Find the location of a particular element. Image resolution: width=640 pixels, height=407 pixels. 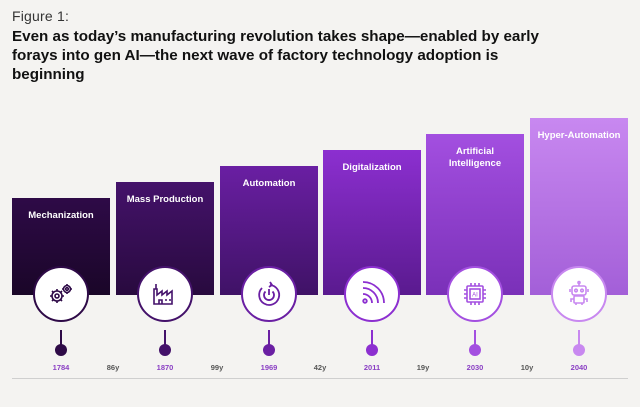

gears-icon is located at coordinates (61, 293).